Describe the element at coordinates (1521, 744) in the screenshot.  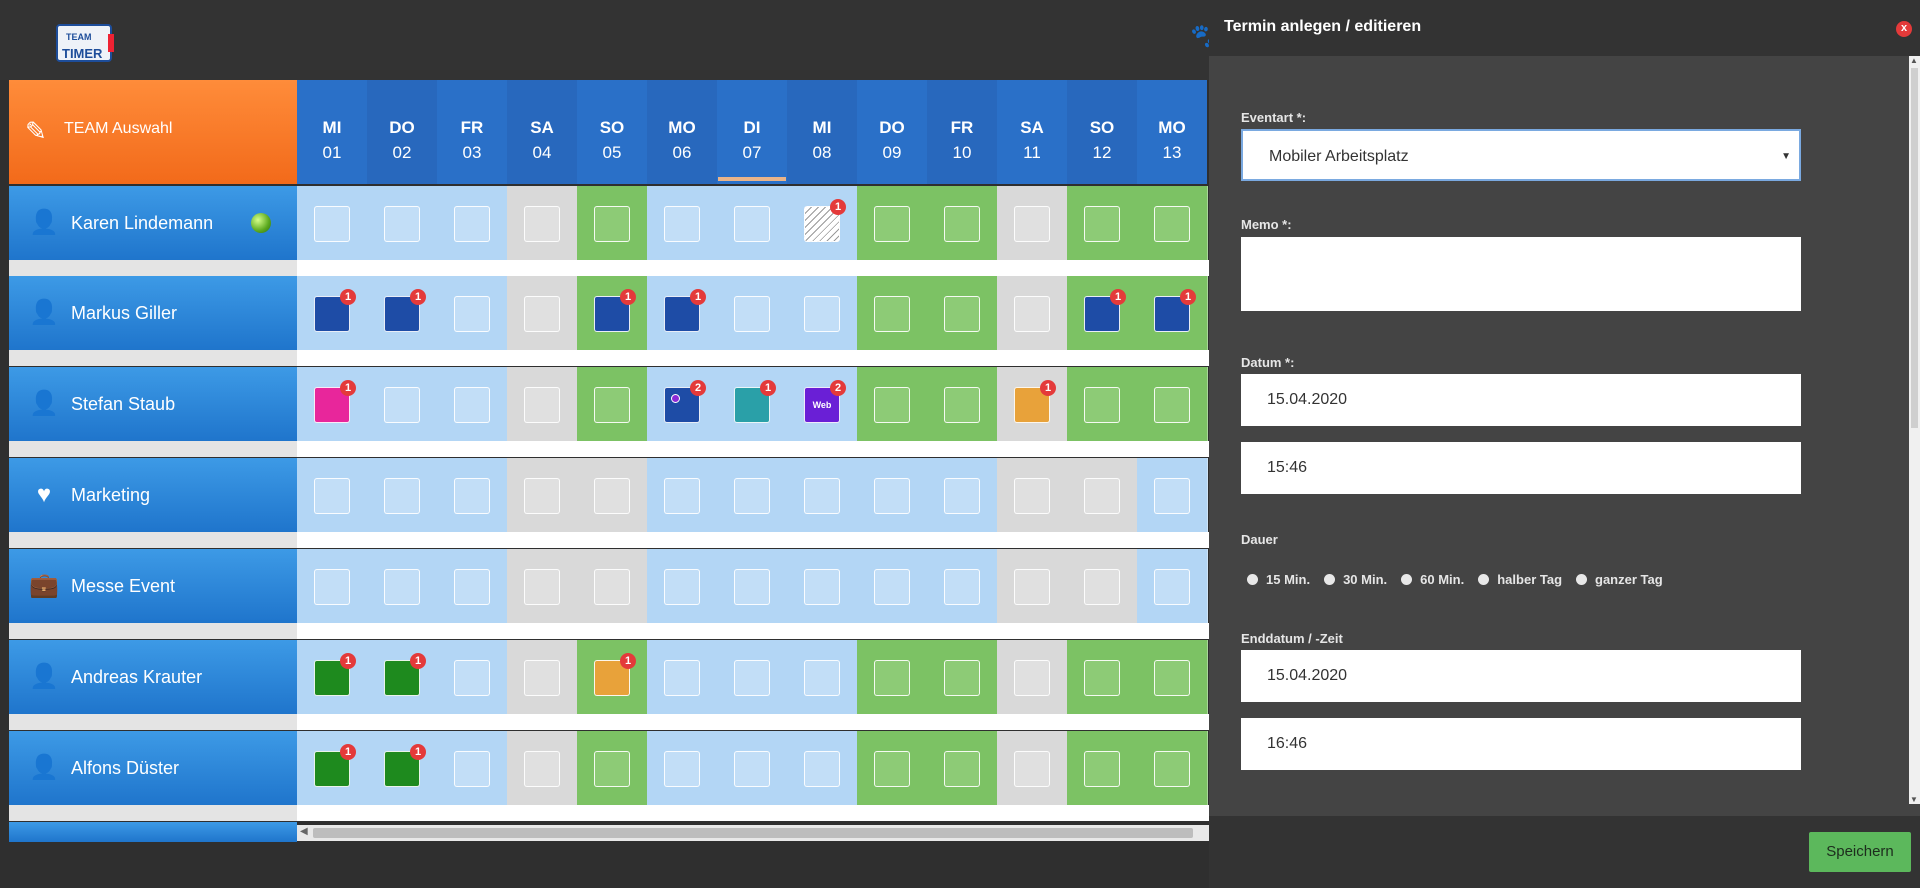
I see `end-time-input: 16:46` at that location.